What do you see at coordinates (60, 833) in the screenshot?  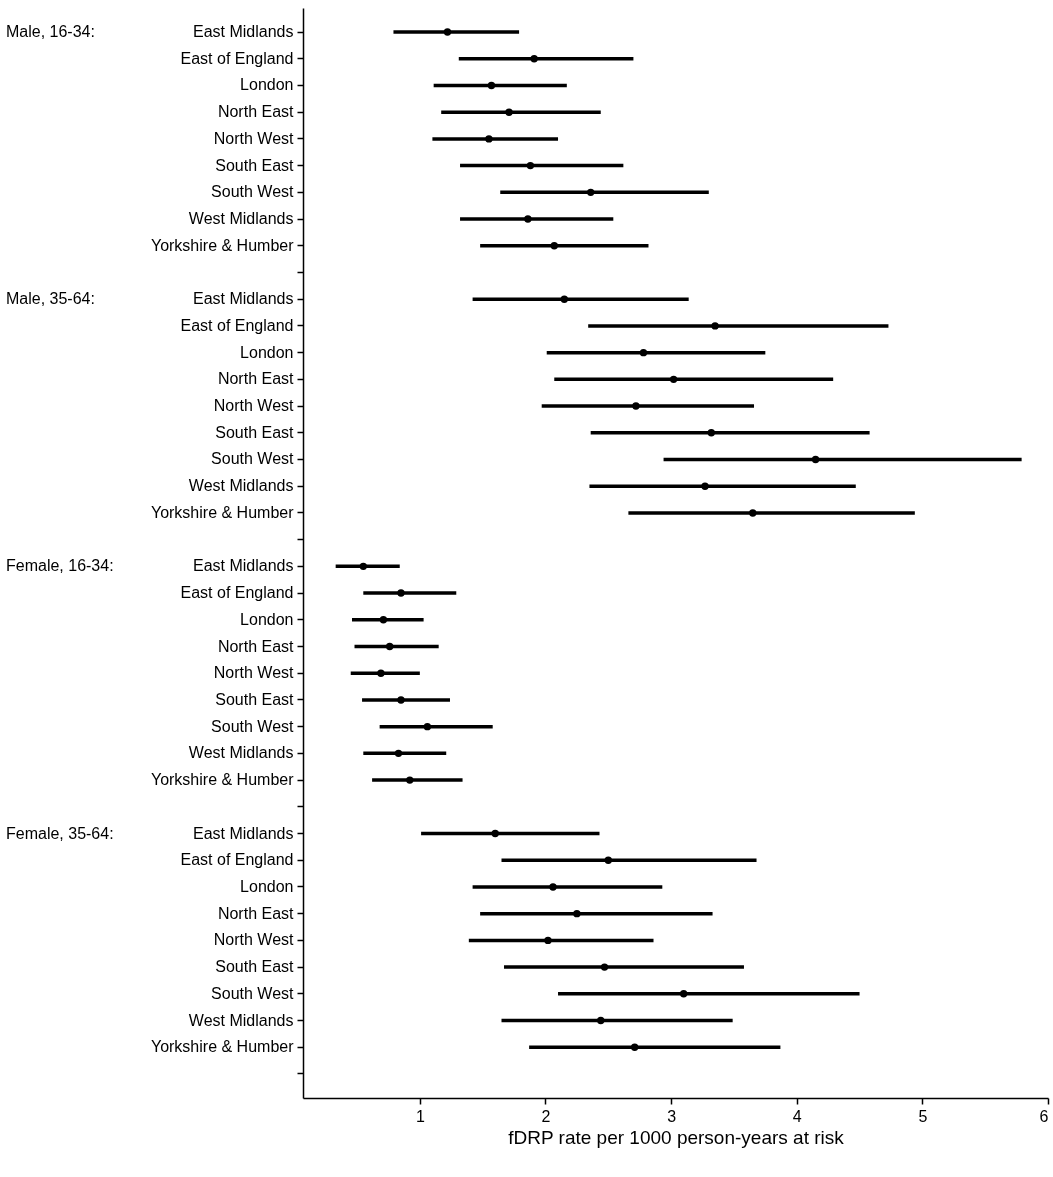 I see `text: Female, 35-64:` at bounding box center [60, 833].